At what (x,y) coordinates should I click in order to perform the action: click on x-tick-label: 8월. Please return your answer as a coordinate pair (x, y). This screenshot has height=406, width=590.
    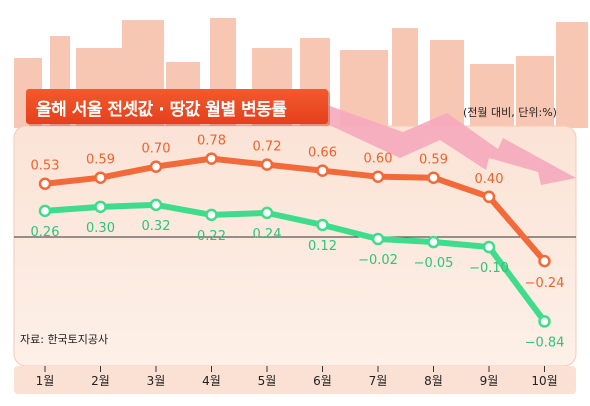
    Looking at the image, I should click on (433, 381).